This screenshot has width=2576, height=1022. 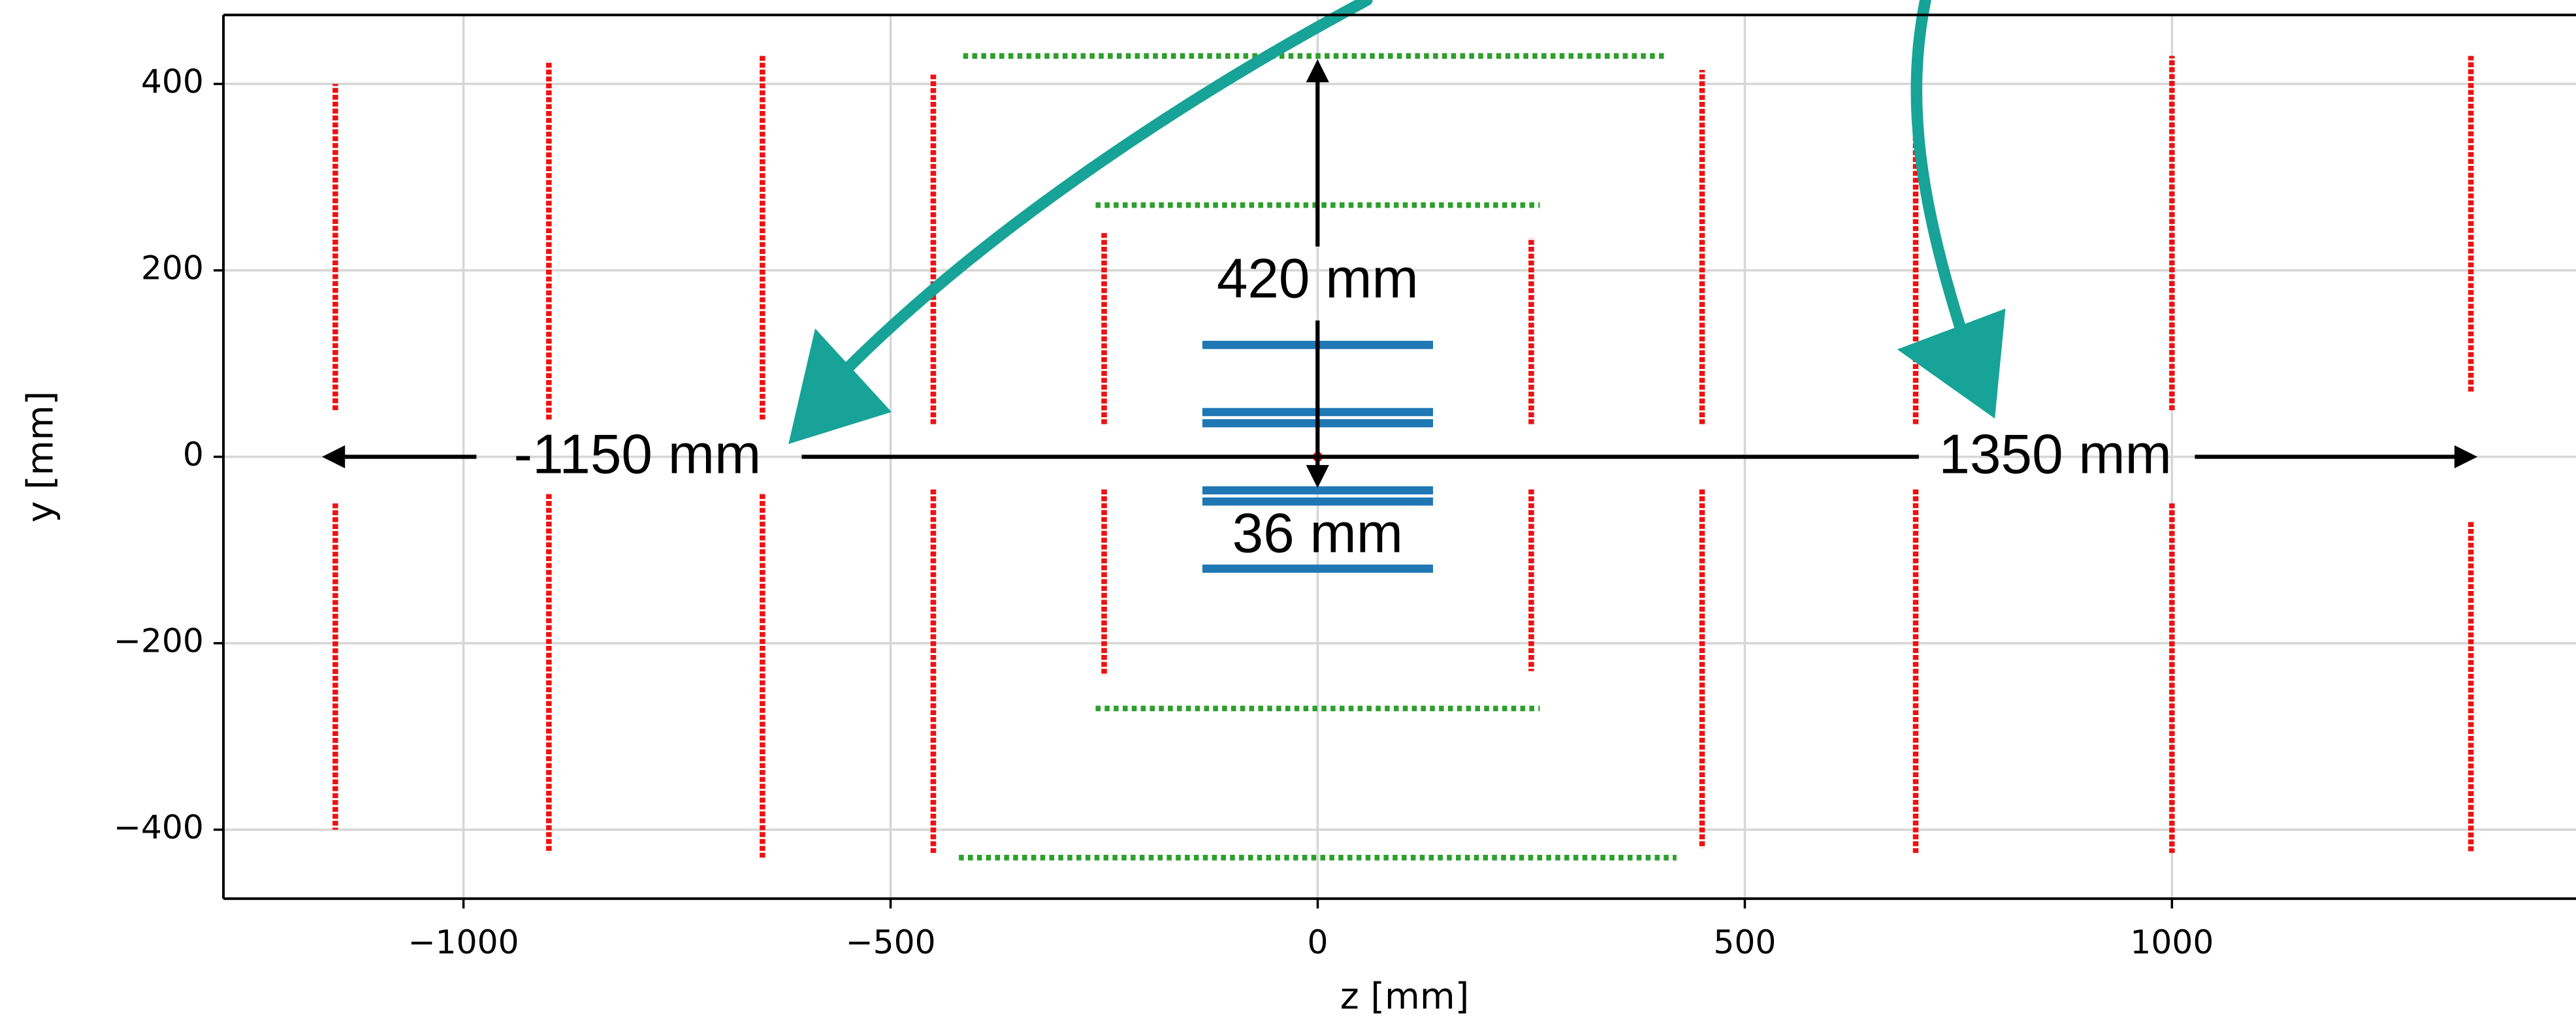 What do you see at coordinates (2055, 455) in the screenshot?
I see `annotation: 1350 mm` at bounding box center [2055, 455].